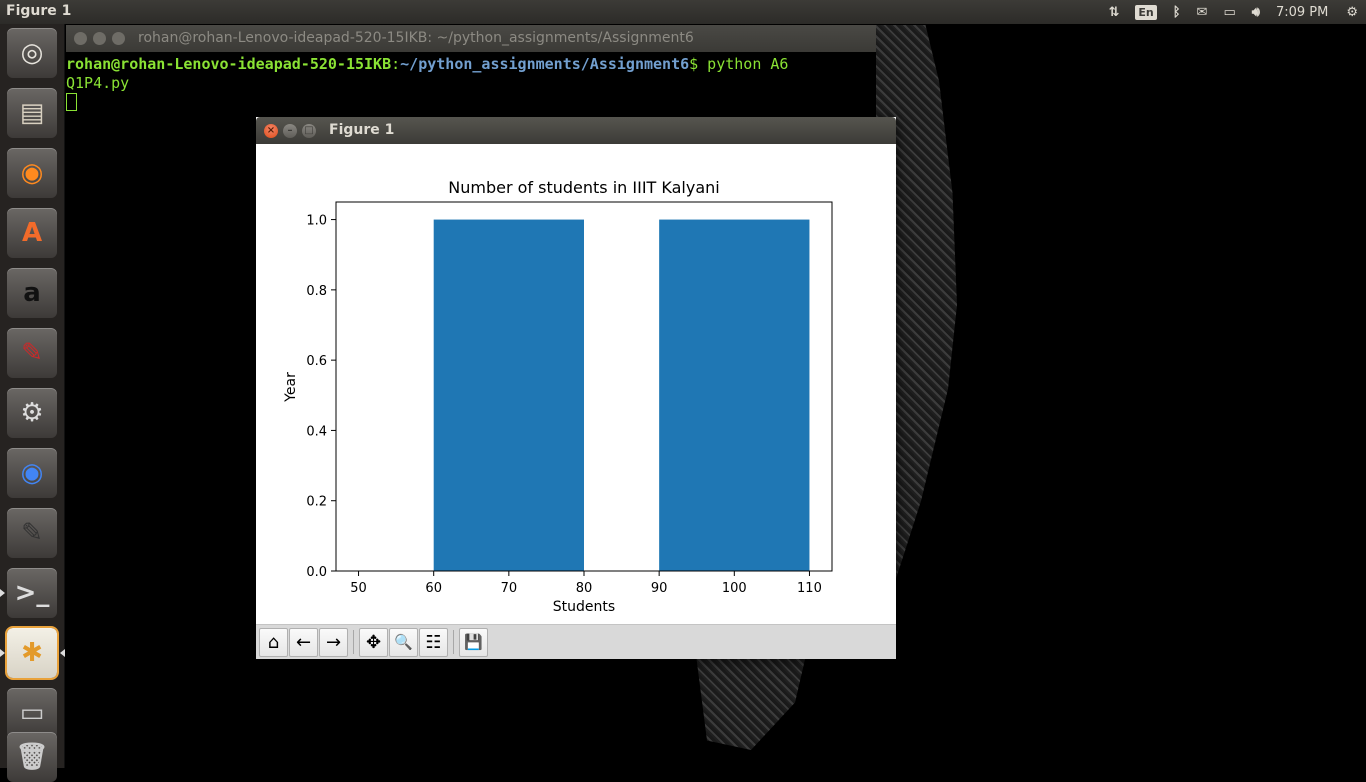 This screenshot has height=782, width=1366. I want to click on amazon-glyph: a, so click(32, 293).